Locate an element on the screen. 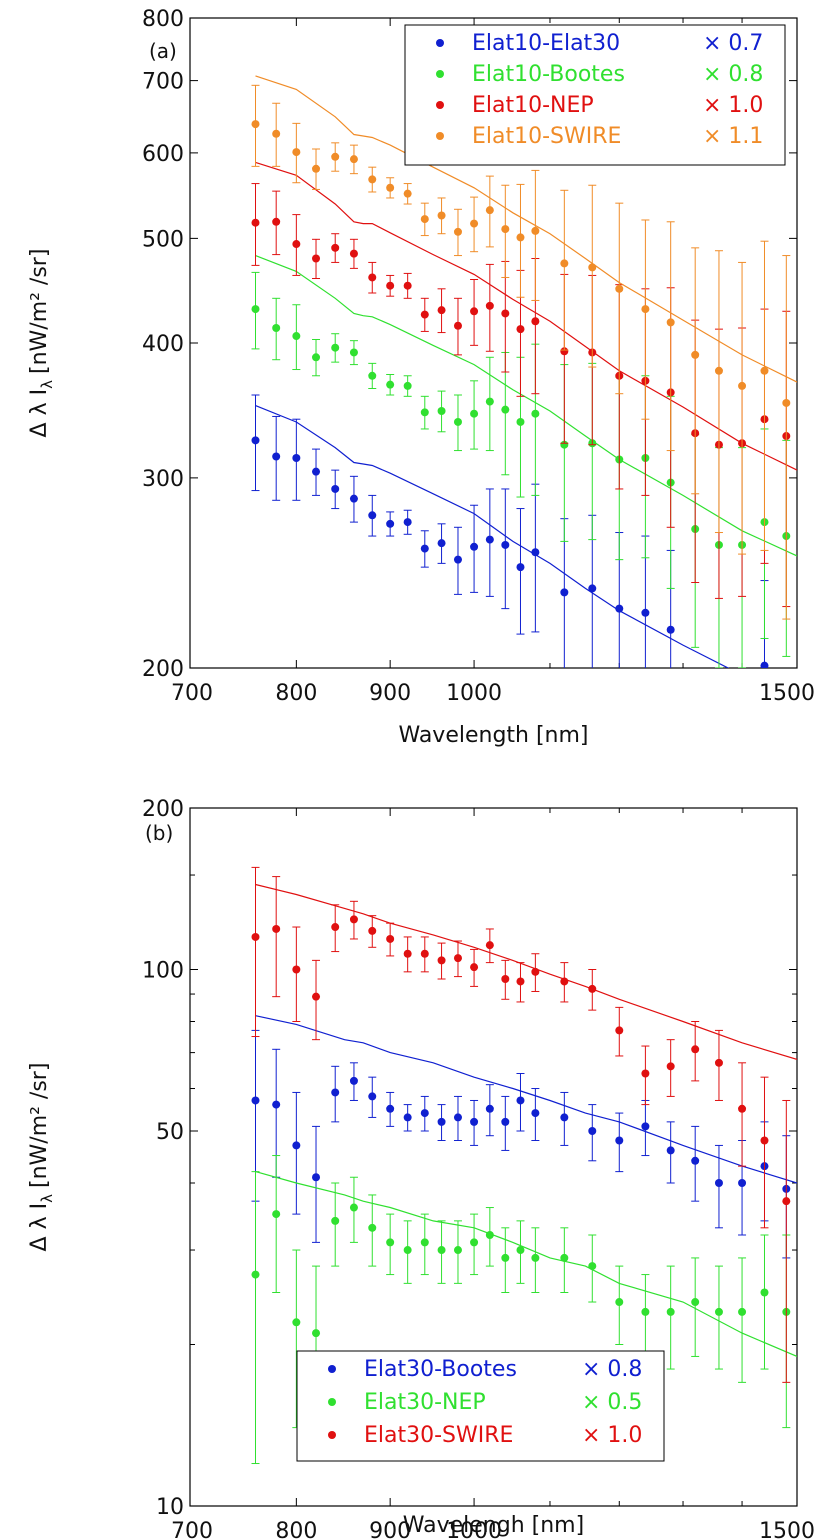 This screenshot has height=1540, width=830. series-elat30-bootes is located at coordinates (524, 1137).